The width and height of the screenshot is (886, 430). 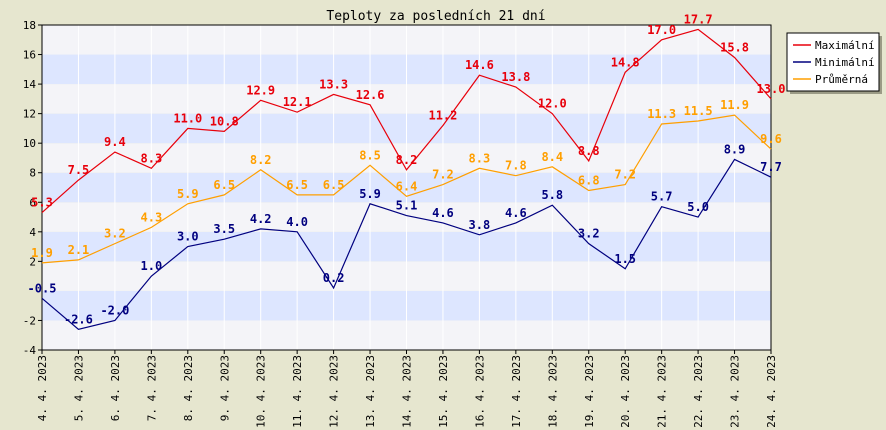 I want to click on y-tick-label: 16, so click(x=29, y=55).